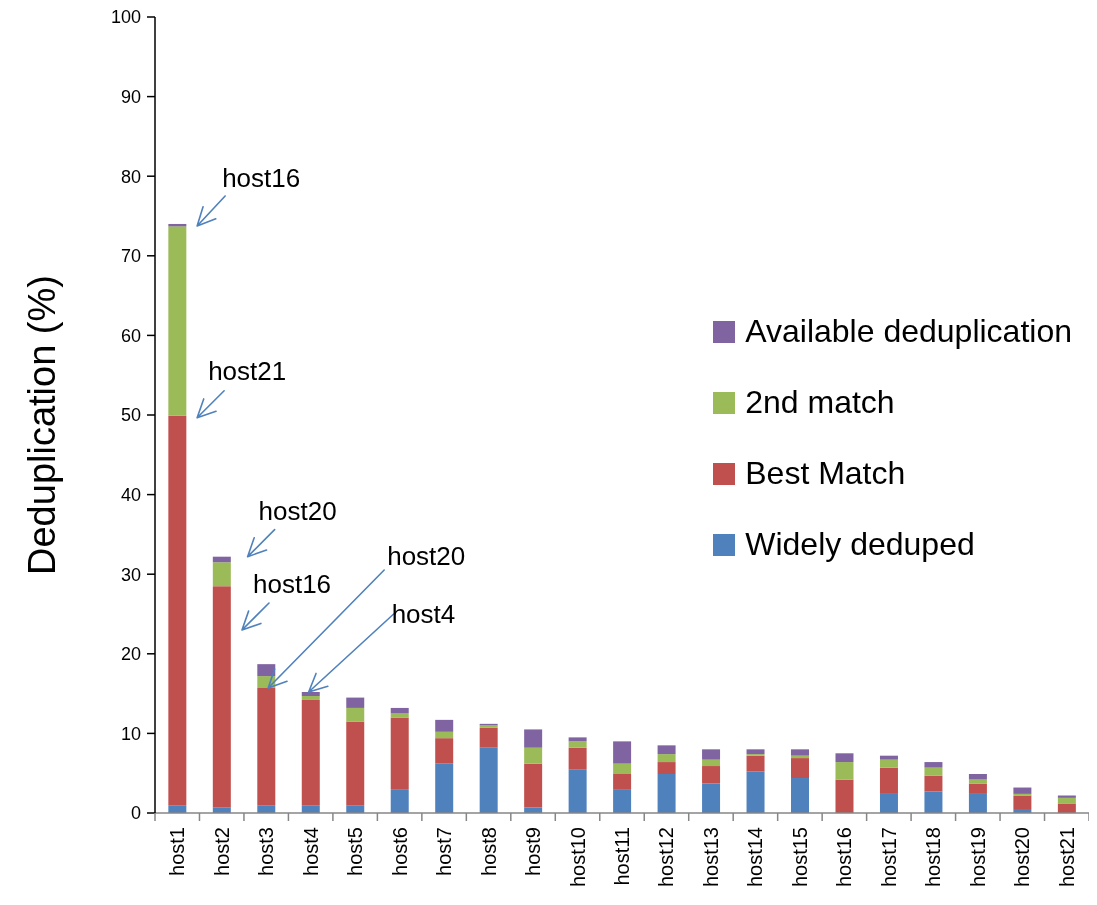 The height and width of the screenshot is (905, 1097). Describe the element at coordinates (622, 856) in the screenshot. I see `x-tick-label: host11` at that location.